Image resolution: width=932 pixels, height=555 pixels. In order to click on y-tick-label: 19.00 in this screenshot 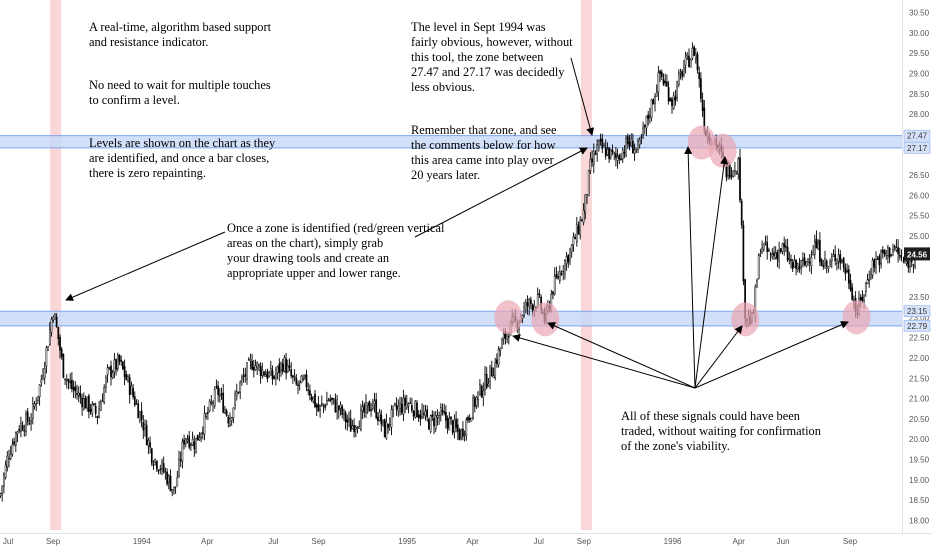, I will do `click(919, 480)`.